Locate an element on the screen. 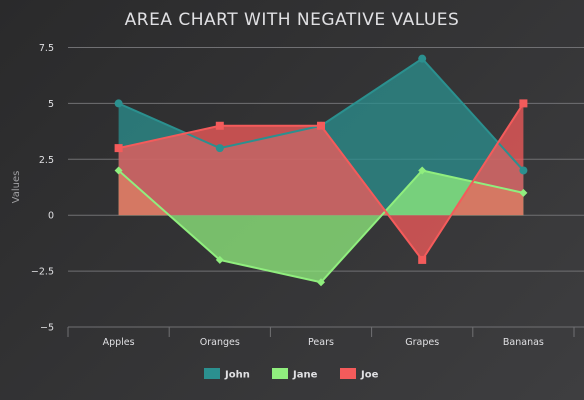 Image resolution: width=584 pixels, height=400 pixels. y-tick-label: −2.5 is located at coordinates (42, 272).